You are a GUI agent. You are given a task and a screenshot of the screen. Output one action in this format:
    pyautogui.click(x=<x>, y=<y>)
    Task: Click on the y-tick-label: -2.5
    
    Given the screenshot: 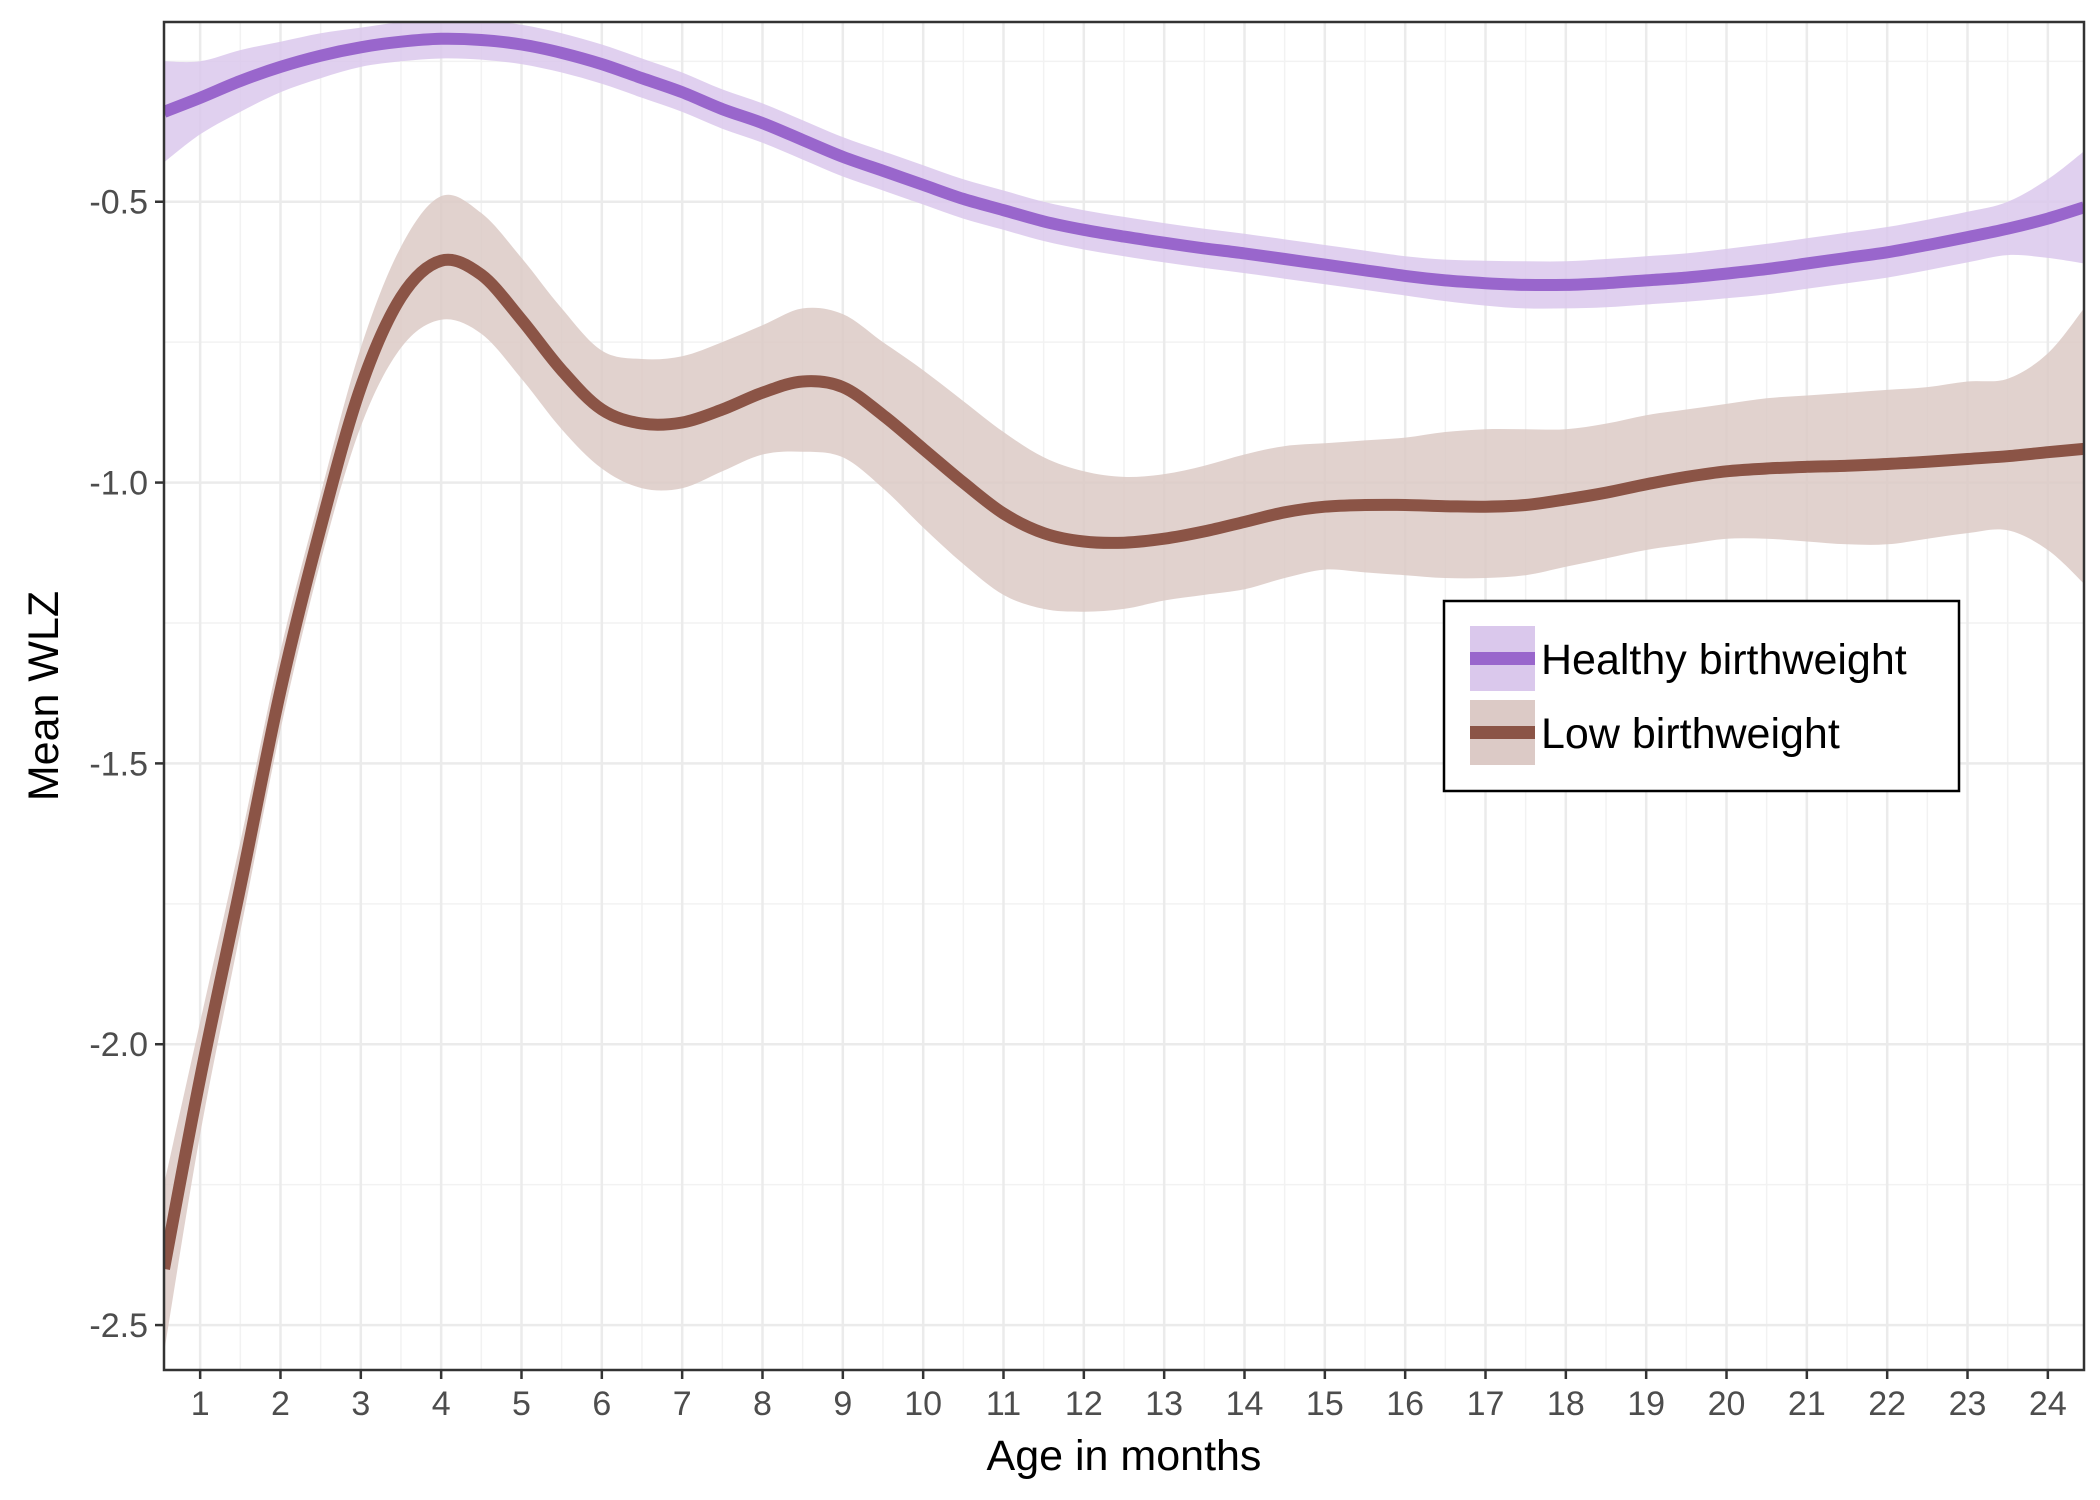 What is the action you would take?
    pyautogui.click(x=118, y=1326)
    